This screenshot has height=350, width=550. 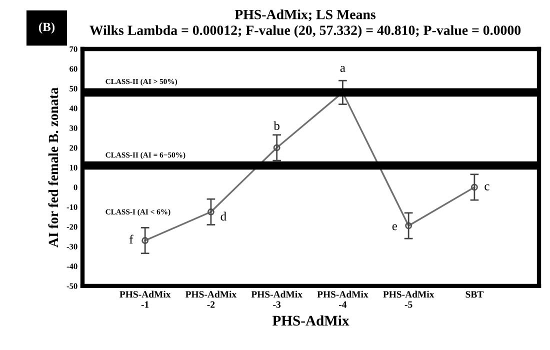 I want to click on y-tick-label: -30, so click(x=72, y=247).